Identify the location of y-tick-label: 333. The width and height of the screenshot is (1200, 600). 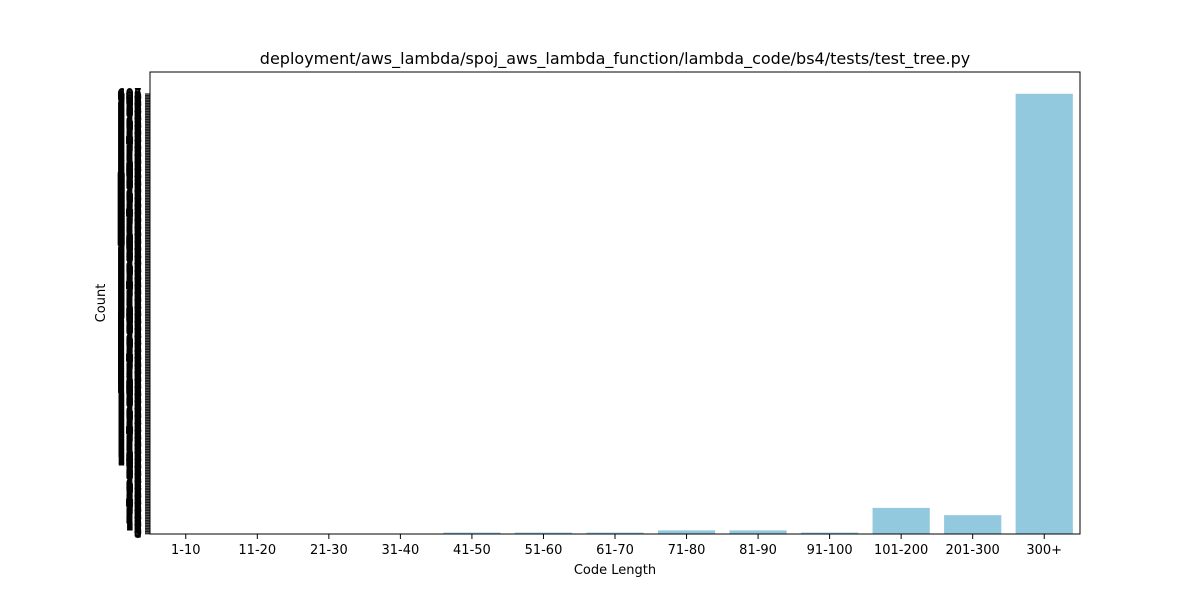
(129, 292).